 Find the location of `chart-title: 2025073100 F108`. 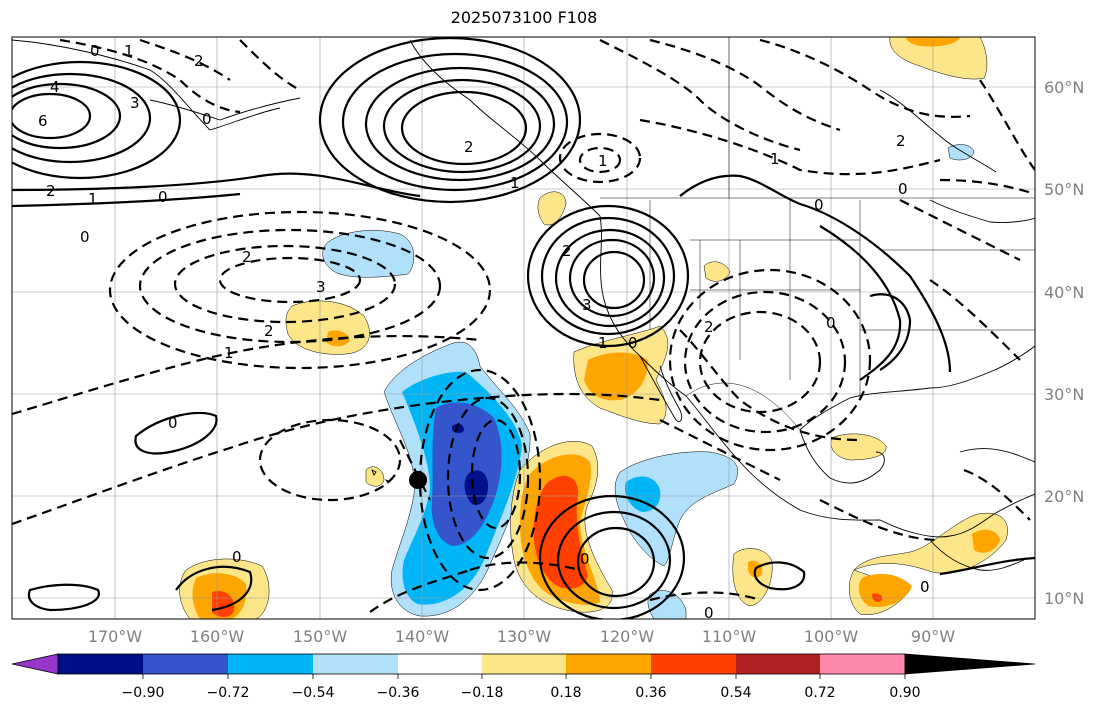

chart-title: 2025073100 F108 is located at coordinates (524, 17).